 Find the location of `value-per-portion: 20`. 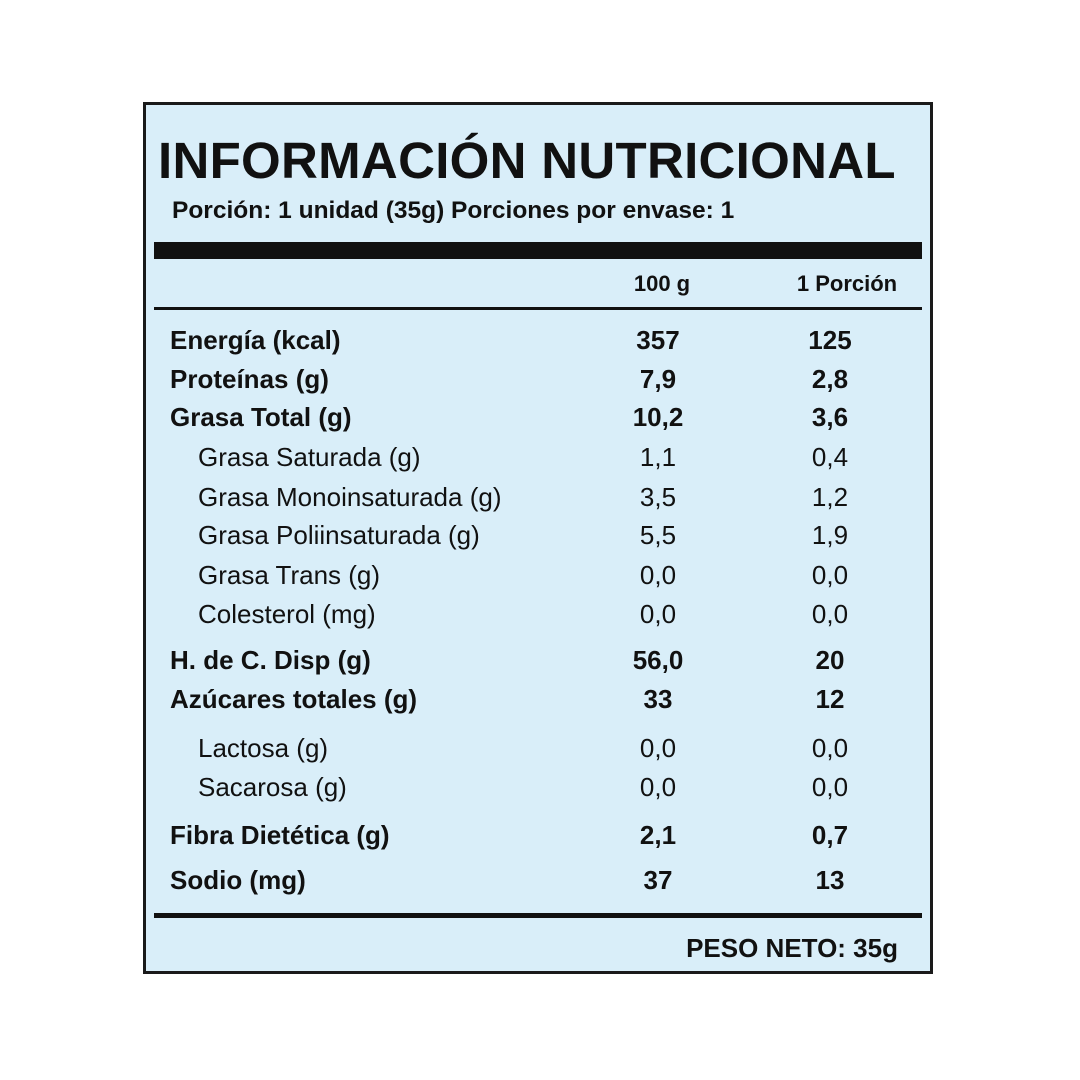

value-per-portion: 20 is located at coordinates (830, 660).